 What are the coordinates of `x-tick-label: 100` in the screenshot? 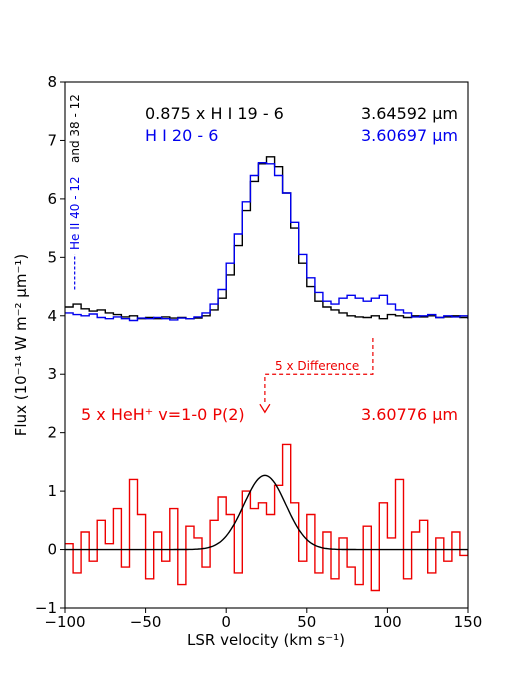 It's located at (387, 622).